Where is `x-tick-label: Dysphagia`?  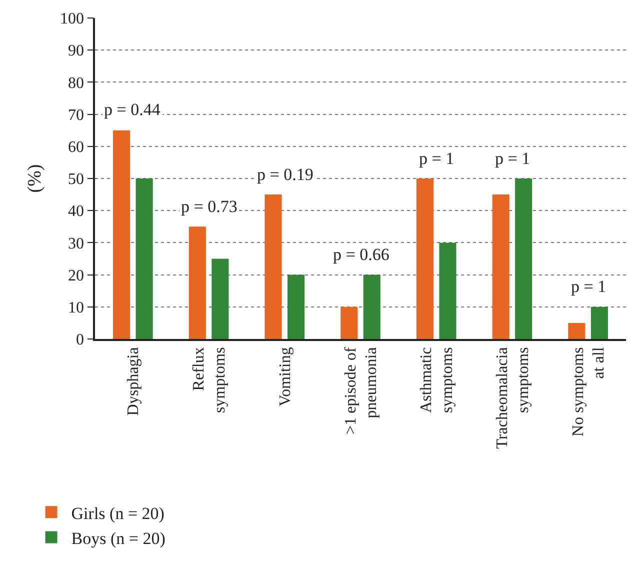 x-tick-label: Dysphagia is located at coordinates (133, 381).